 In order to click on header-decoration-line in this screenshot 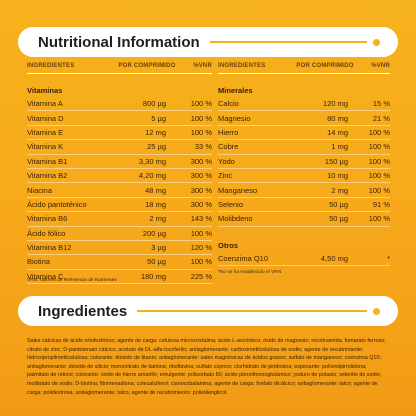, I will do `click(252, 311)`.